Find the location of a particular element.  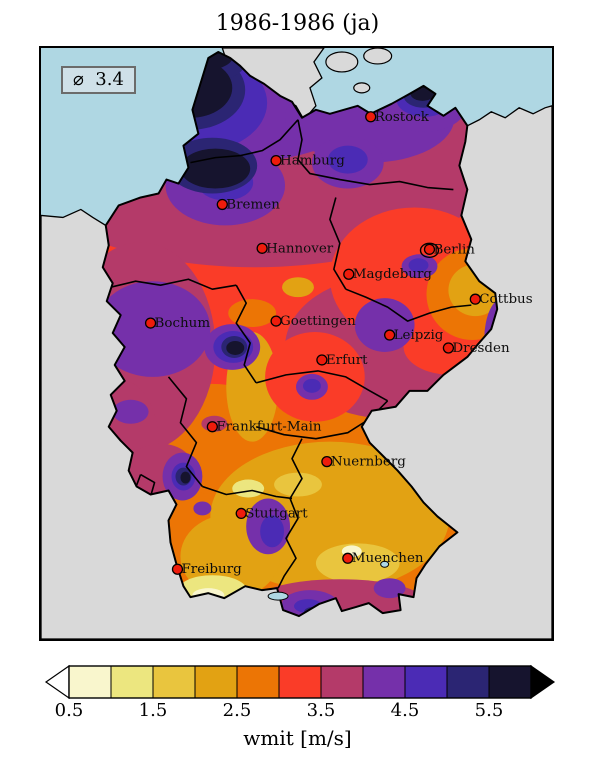

city-marker-frankfurt-main is located at coordinates (212, 427).